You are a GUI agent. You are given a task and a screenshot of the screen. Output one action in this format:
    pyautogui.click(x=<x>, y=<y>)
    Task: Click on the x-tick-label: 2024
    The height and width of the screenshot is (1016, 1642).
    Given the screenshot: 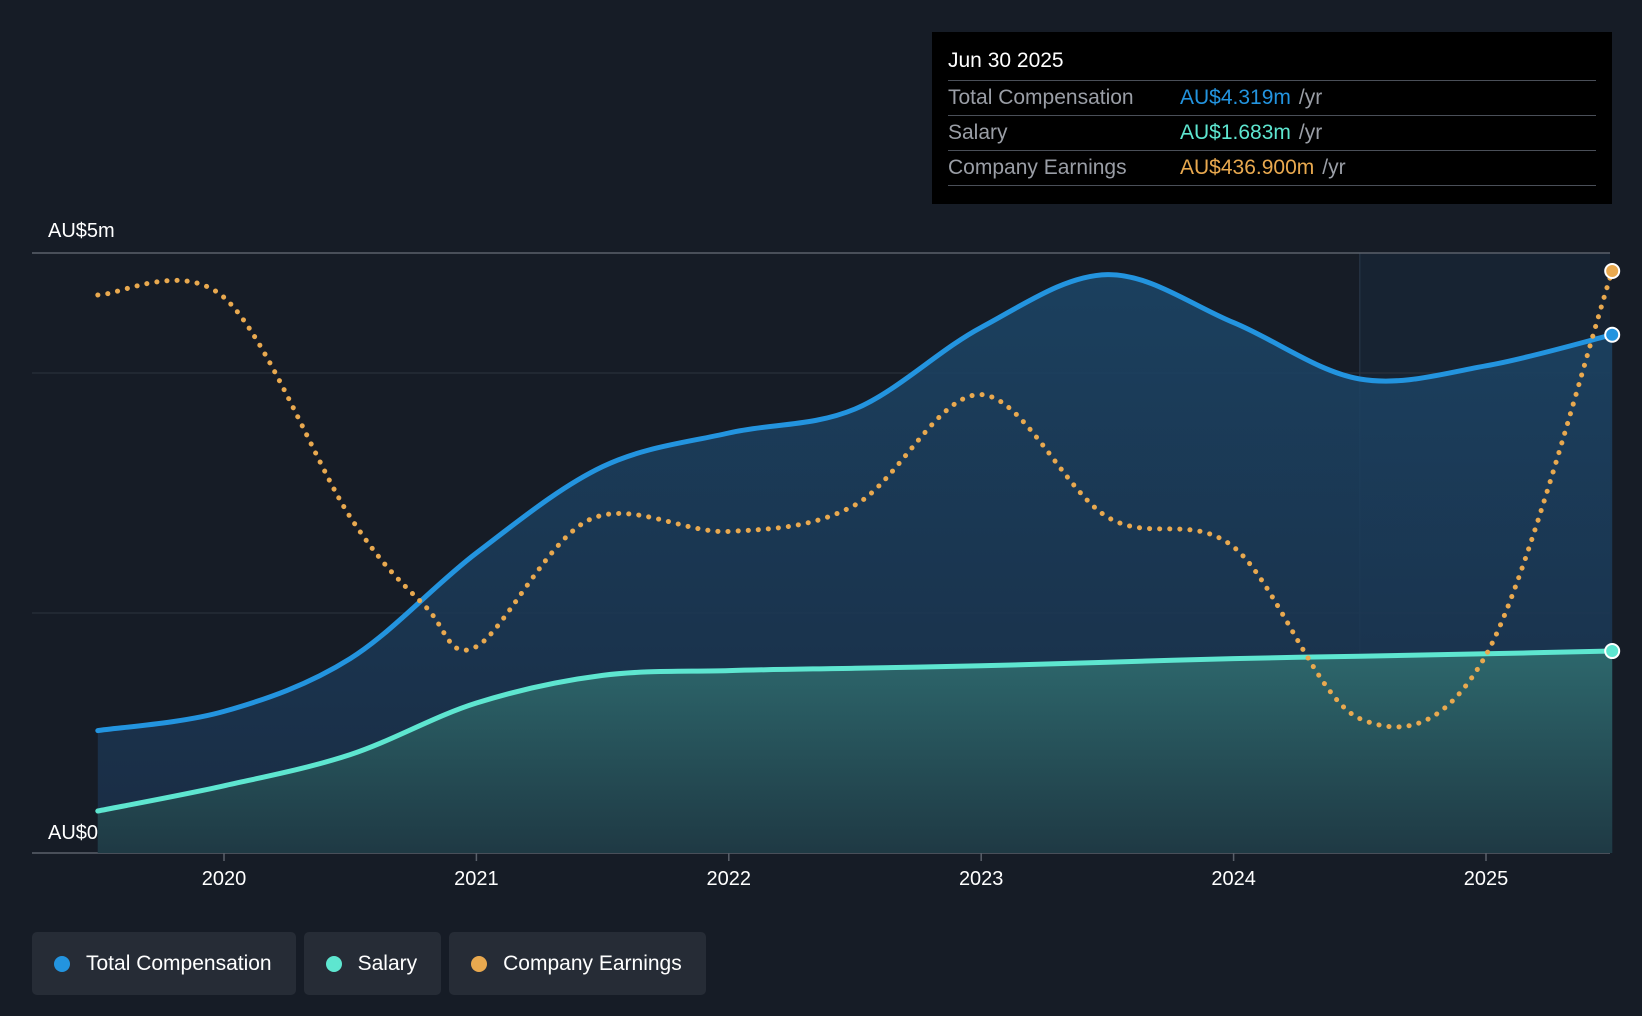 What is the action you would take?
    pyautogui.click(x=1233, y=879)
    